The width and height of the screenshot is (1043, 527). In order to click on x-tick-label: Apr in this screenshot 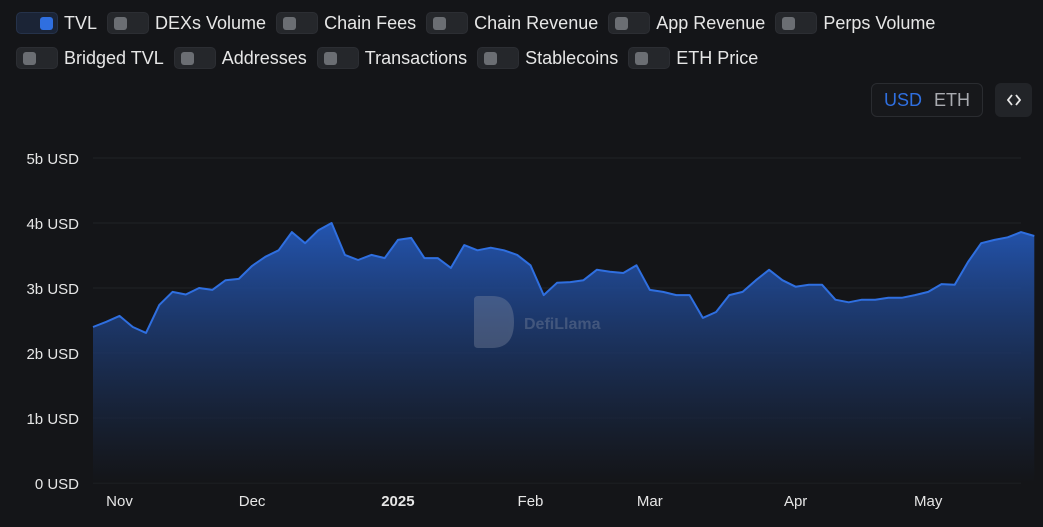, I will do `click(795, 501)`.